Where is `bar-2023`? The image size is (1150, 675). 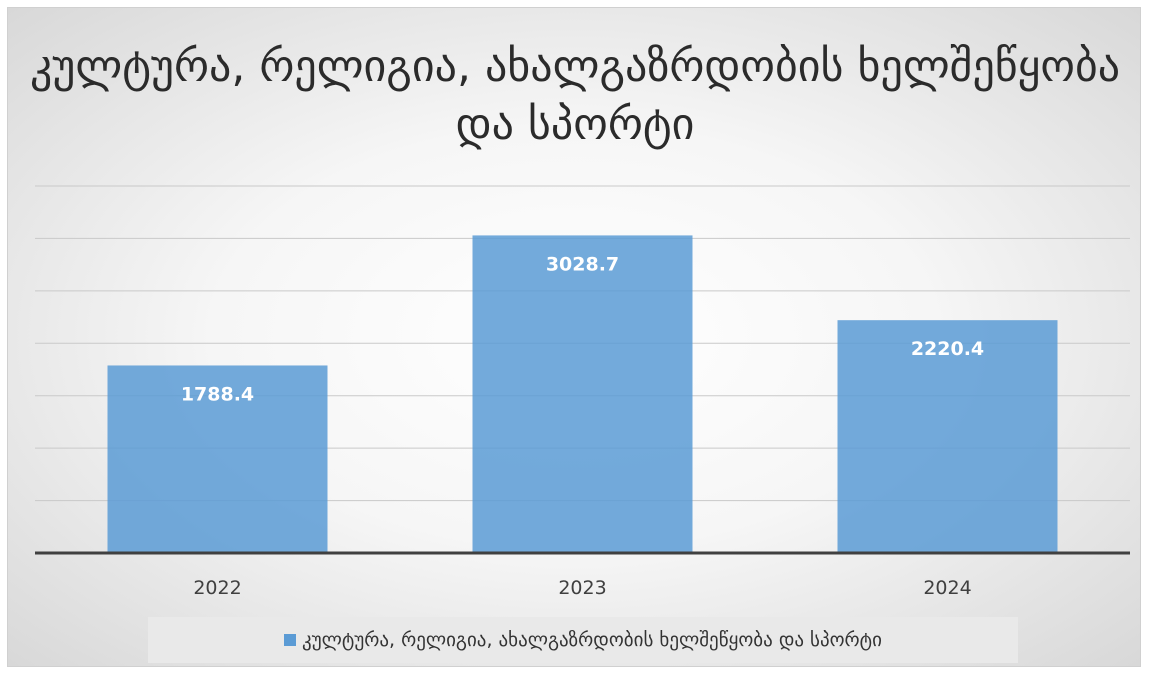 bar-2023 is located at coordinates (582, 394).